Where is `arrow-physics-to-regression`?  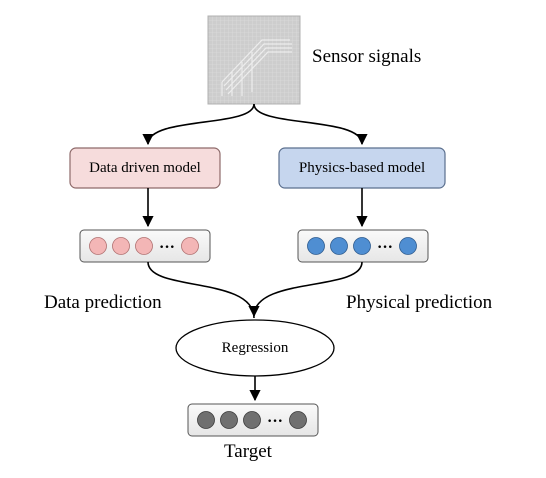 arrow-physics-to-regression is located at coordinates (305, 289).